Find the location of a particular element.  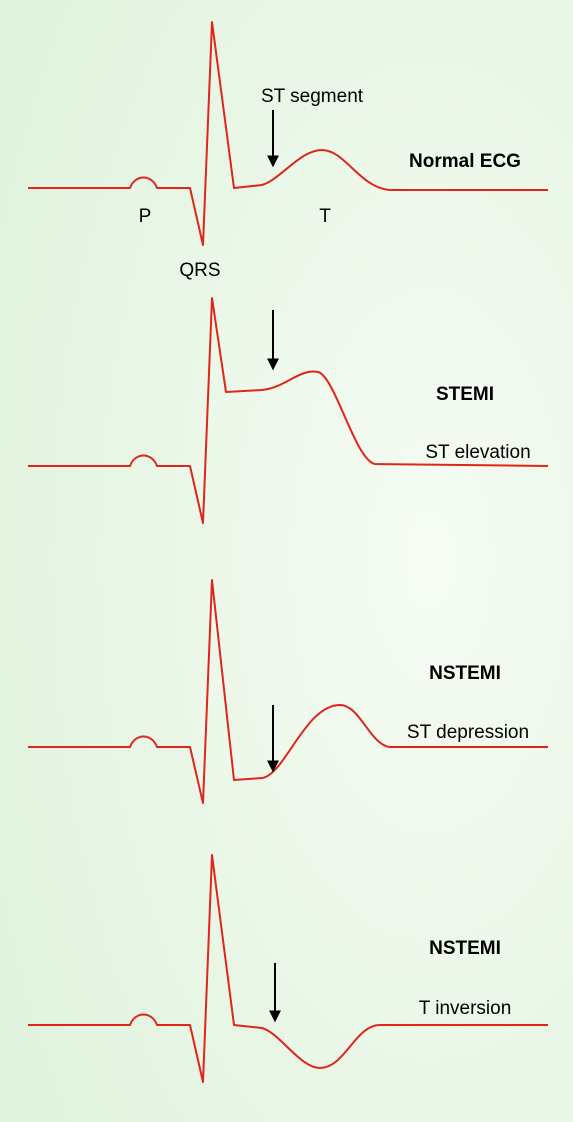

label: QRS is located at coordinates (199, 270).